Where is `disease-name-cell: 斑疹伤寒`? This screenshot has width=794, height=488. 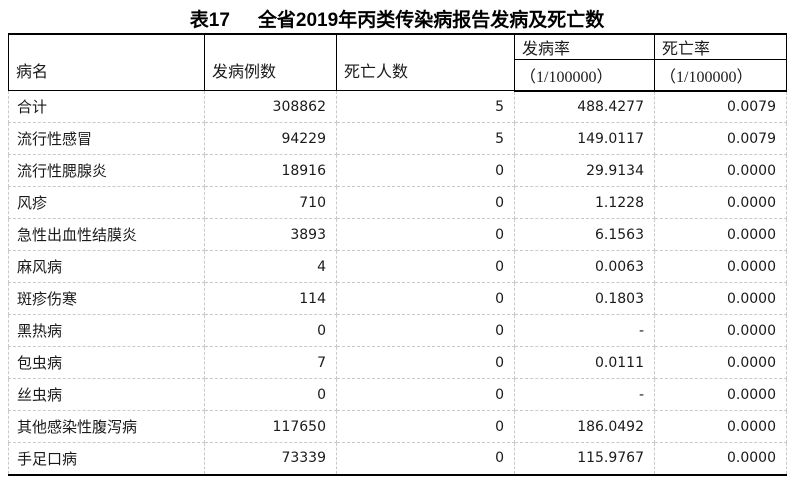 disease-name-cell: 斑疹伤寒 is located at coordinates (106, 298).